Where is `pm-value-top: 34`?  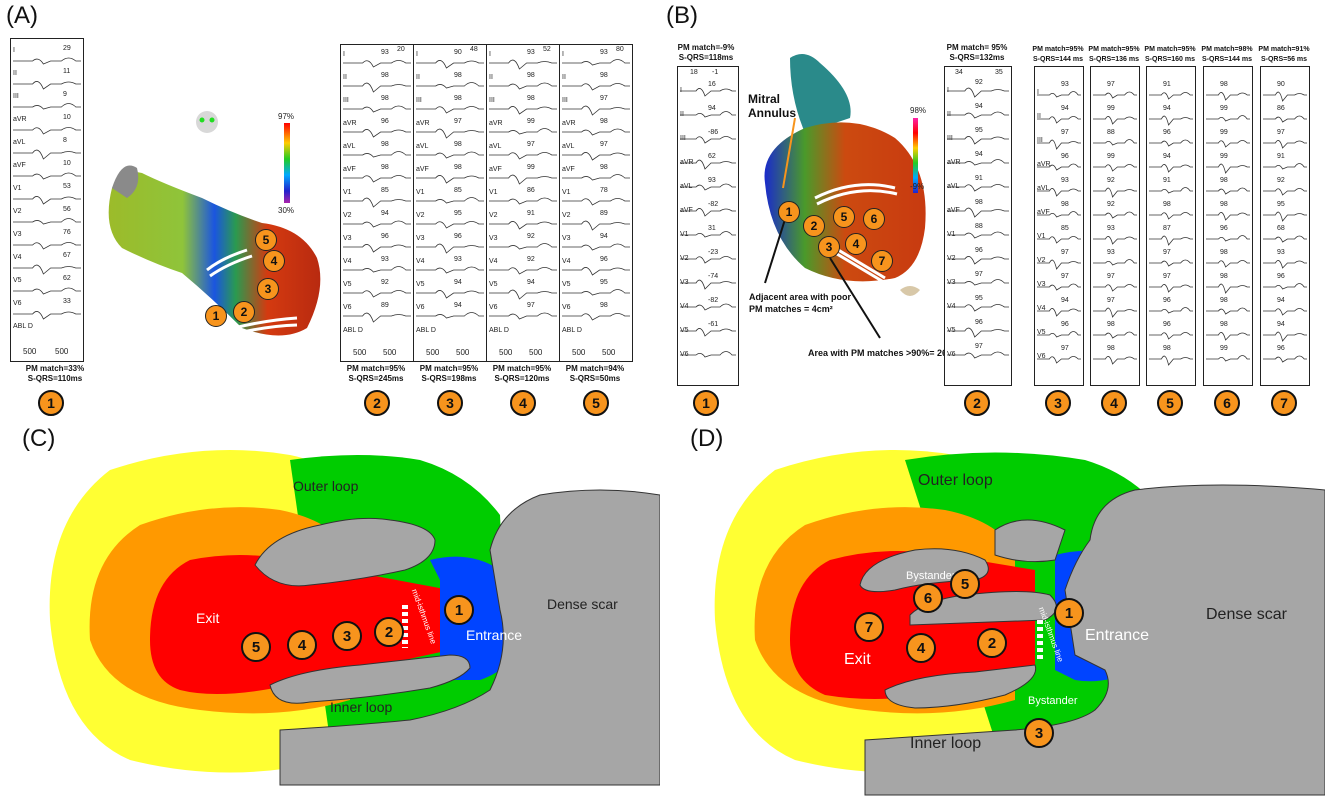 pm-value-top: 34 is located at coordinates (959, 72).